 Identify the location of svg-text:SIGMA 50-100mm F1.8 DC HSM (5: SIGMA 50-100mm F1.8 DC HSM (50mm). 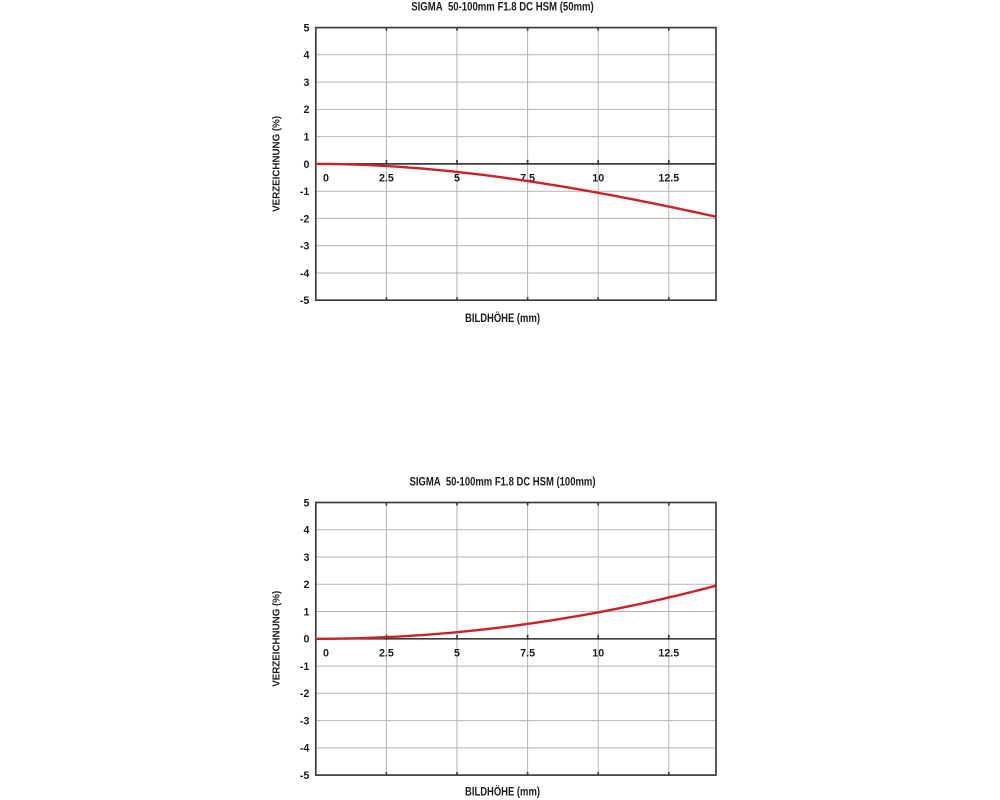
(502, 6).